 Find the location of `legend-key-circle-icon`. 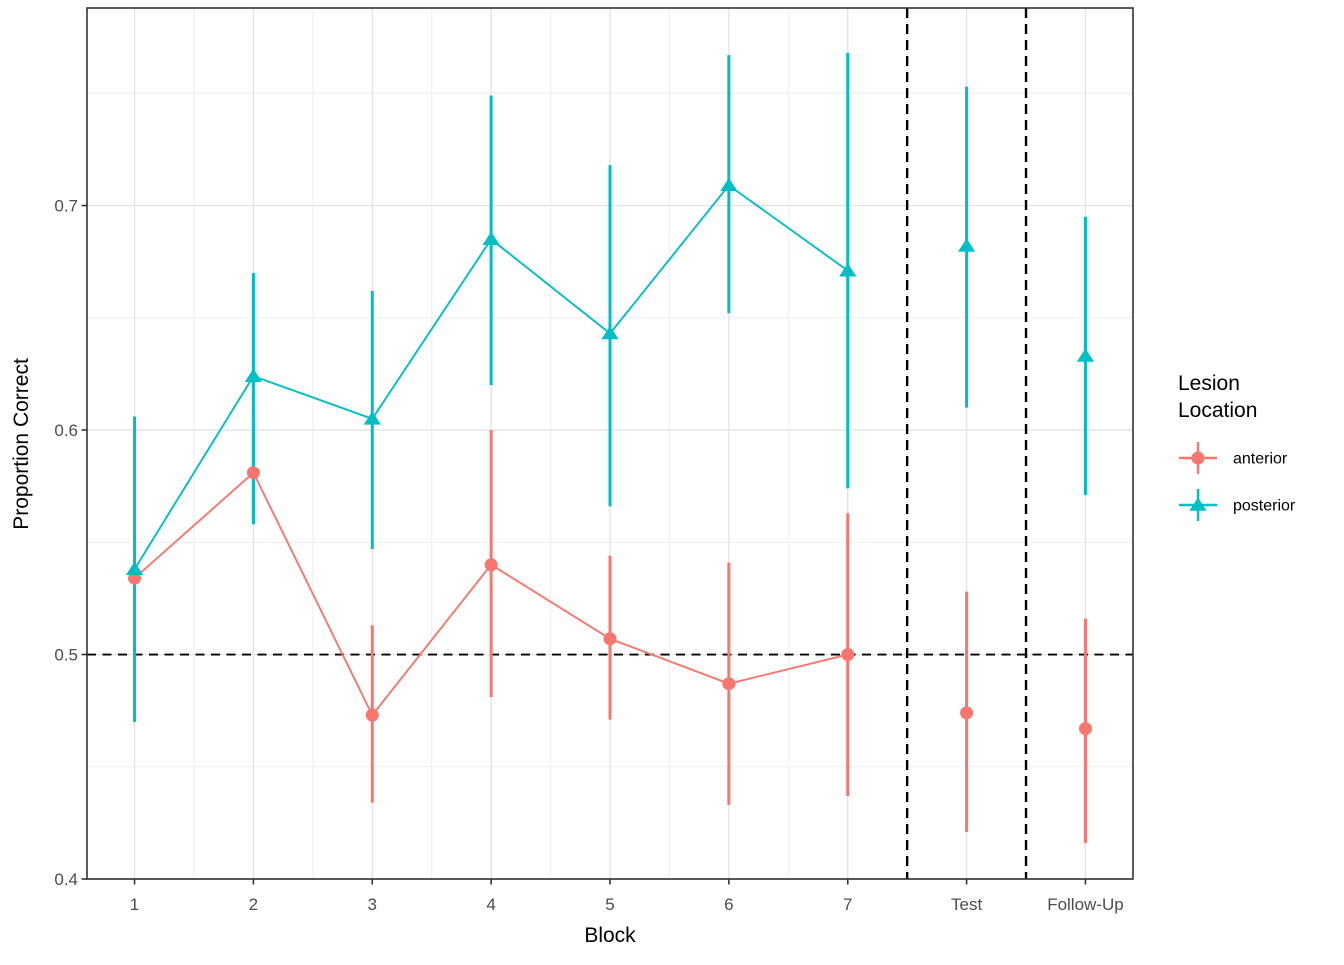

legend-key-circle-icon is located at coordinates (1198, 458).